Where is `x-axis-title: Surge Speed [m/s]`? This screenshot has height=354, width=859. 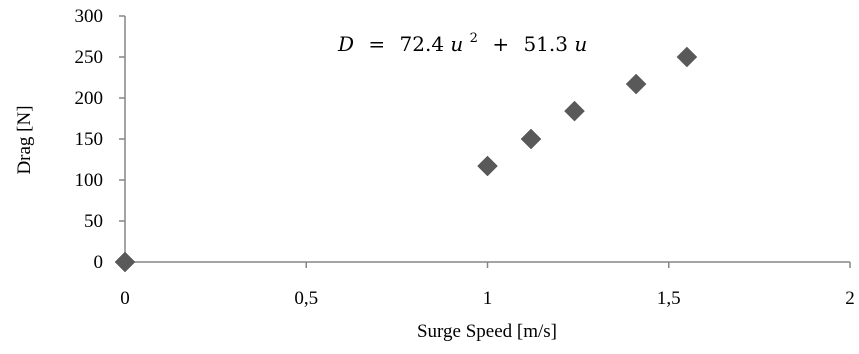
x-axis-title: Surge Speed [m/s] is located at coordinates (487, 331).